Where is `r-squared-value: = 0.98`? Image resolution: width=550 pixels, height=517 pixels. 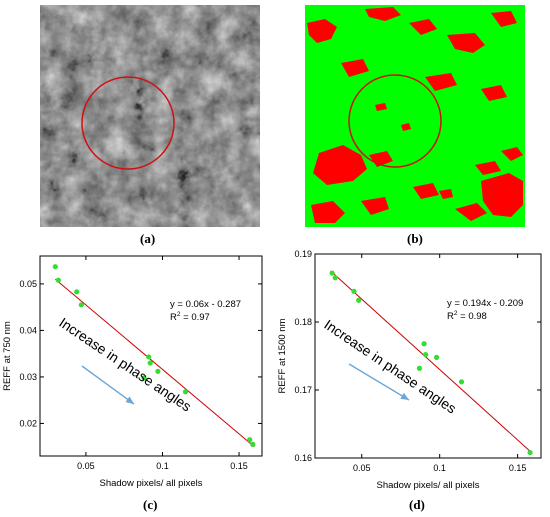 r-squared-value: = 0.98 is located at coordinates (472, 316).